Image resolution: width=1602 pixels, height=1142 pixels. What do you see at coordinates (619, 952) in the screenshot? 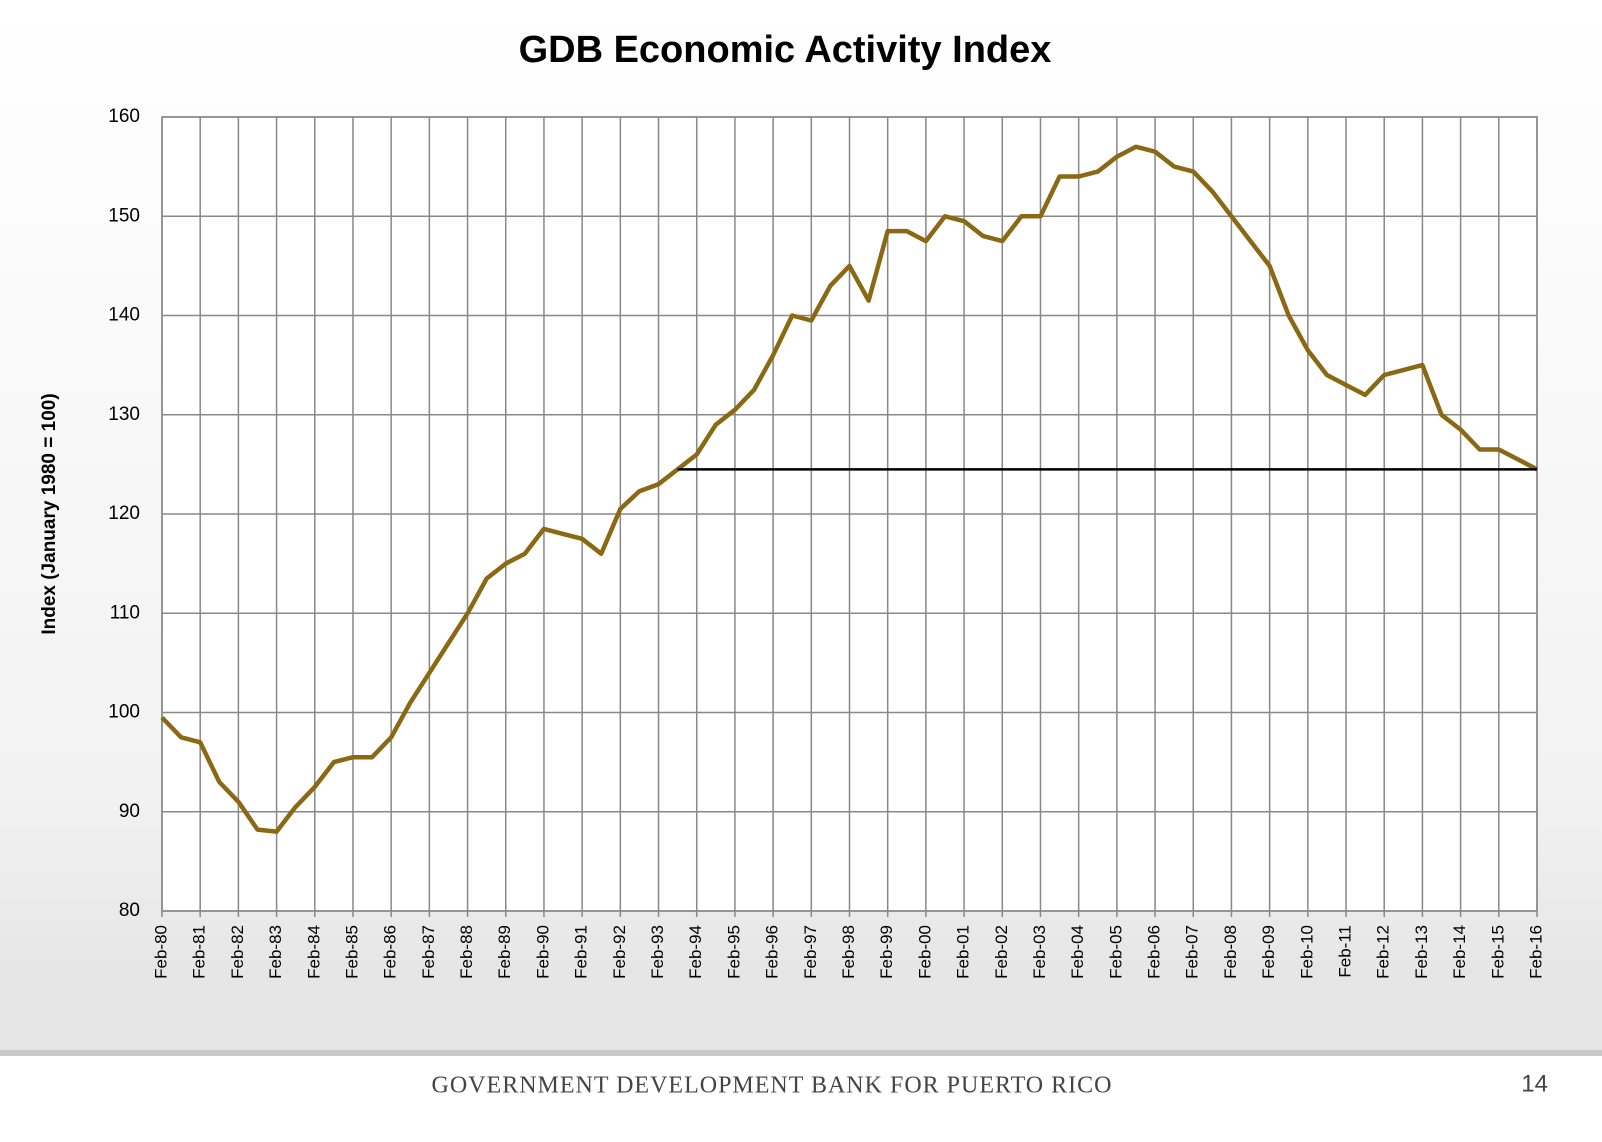
I see `x-tick-label: Feb-92` at bounding box center [619, 952].